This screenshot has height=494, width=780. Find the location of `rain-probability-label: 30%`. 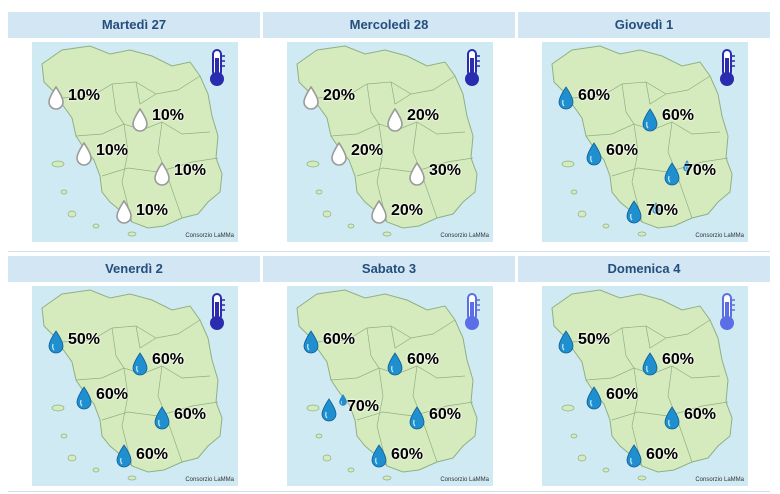

rain-probability-label: 30% is located at coordinates (445, 170).